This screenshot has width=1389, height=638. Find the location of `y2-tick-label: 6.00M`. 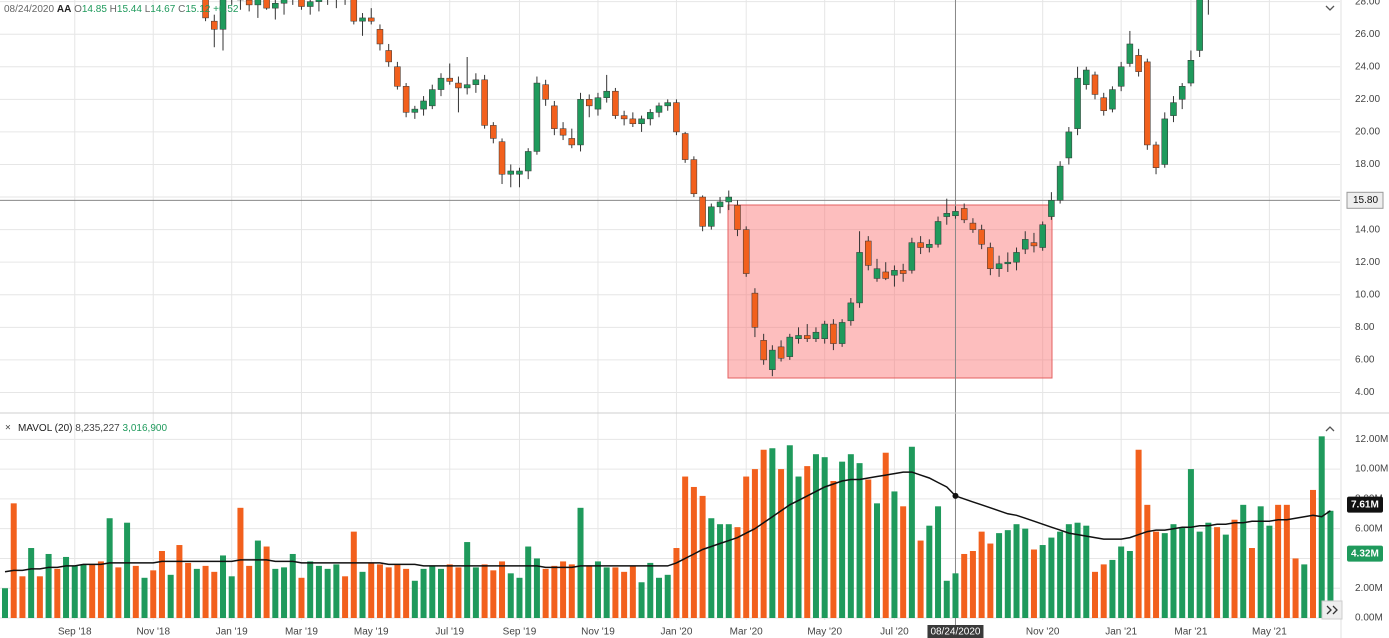

y2-tick-label: 6.00M is located at coordinates (1369, 528).